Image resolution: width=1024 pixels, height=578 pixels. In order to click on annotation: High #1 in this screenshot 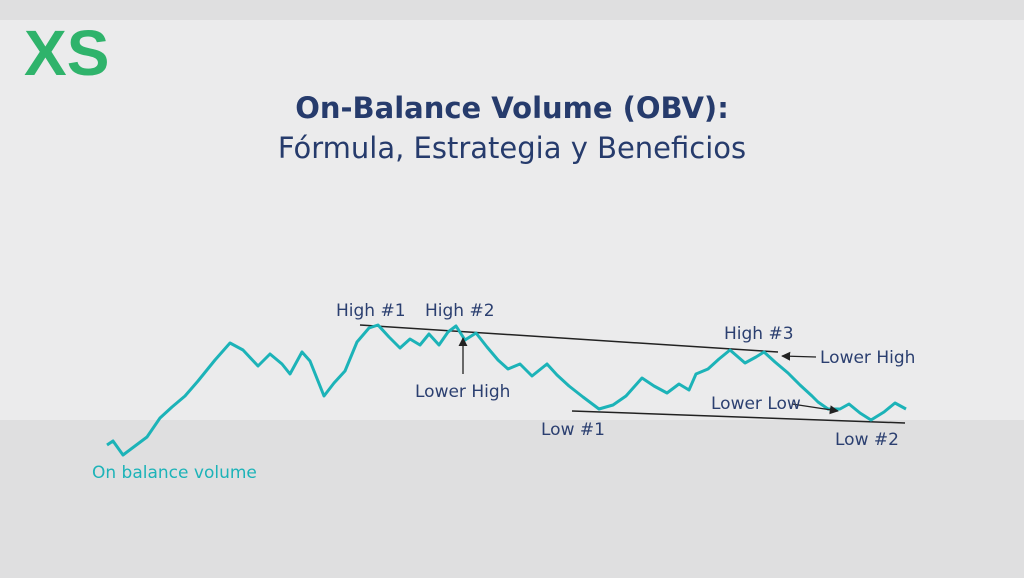, I will do `click(371, 311)`.